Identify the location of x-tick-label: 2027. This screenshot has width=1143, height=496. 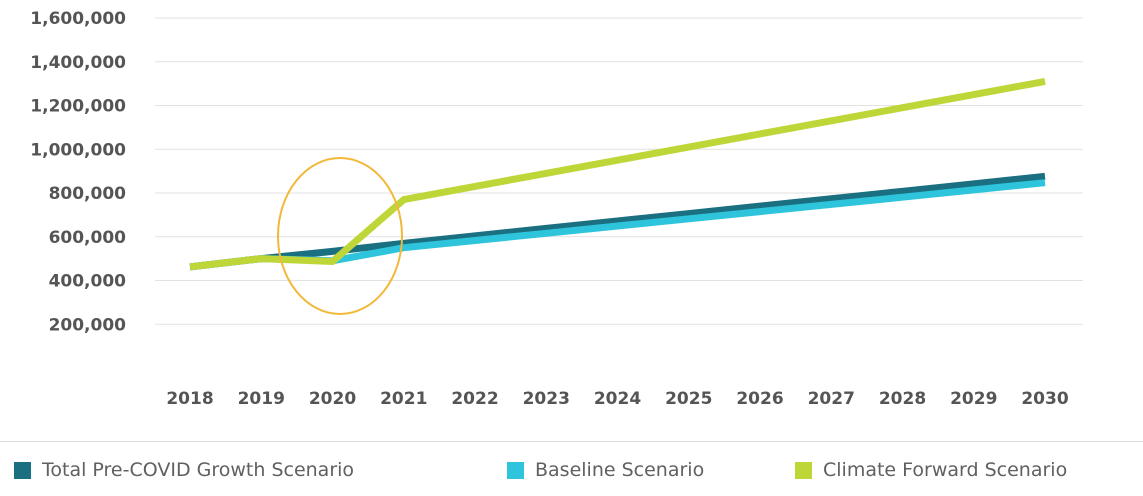
(831, 399).